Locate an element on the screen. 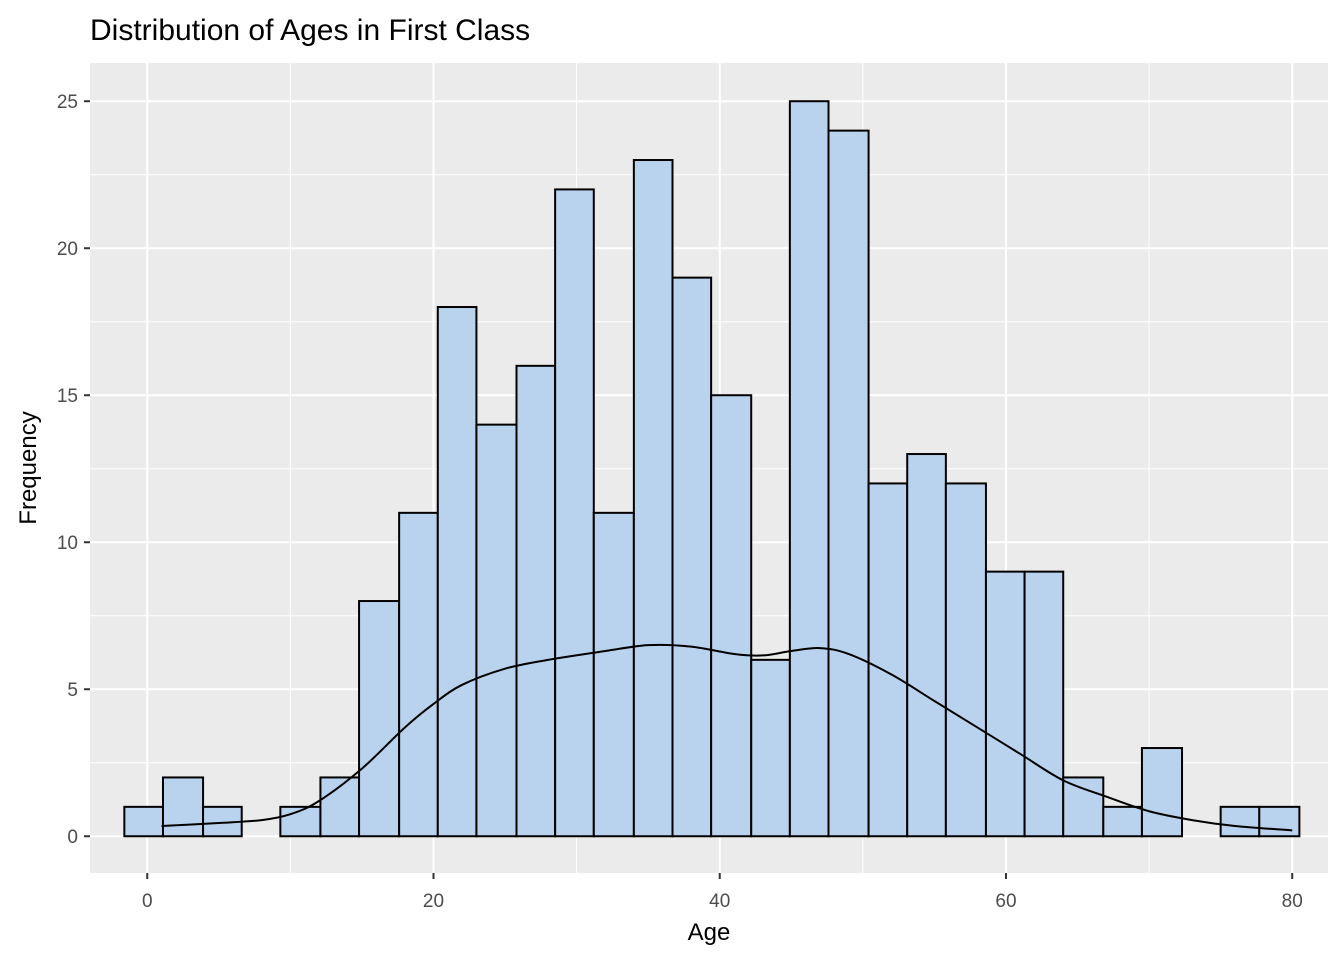  x-tick-label: 60 is located at coordinates (1005, 901).